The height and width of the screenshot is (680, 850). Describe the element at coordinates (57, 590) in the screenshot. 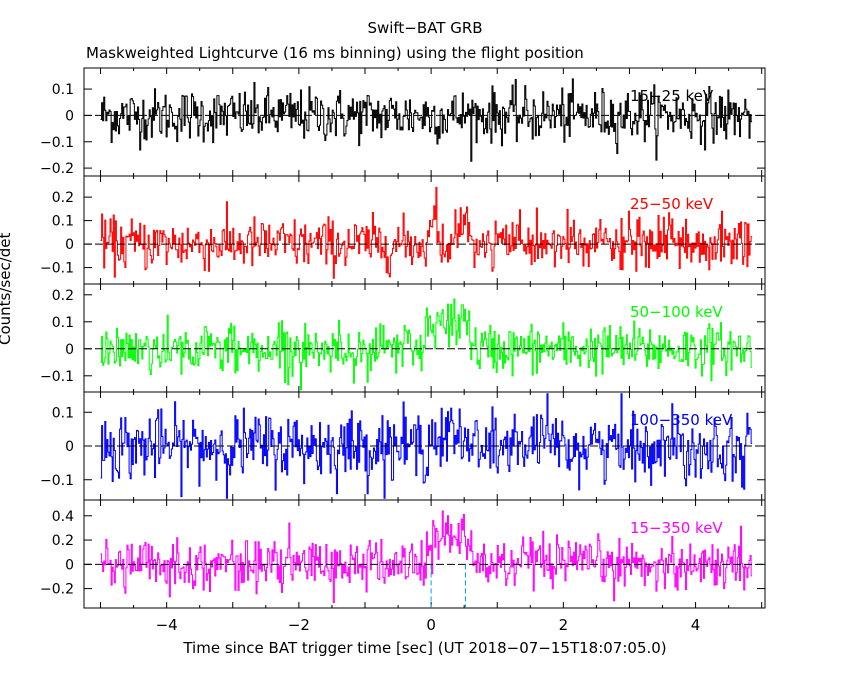

I see `panel-5-y-tick-label: −0.2` at that location.